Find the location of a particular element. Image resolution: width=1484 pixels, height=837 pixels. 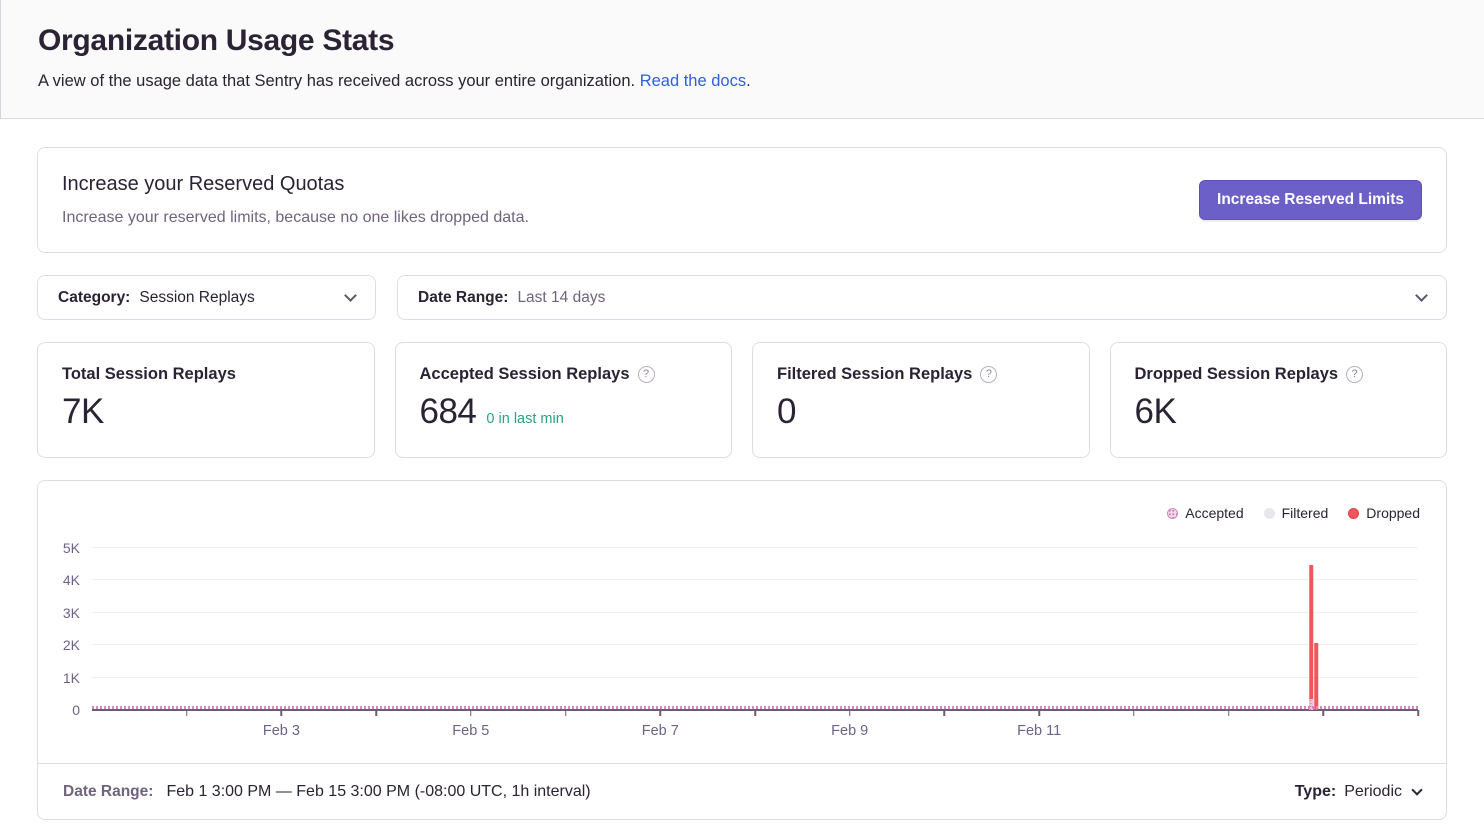

category-value: Session Replays is located at coordinates (197, 297).